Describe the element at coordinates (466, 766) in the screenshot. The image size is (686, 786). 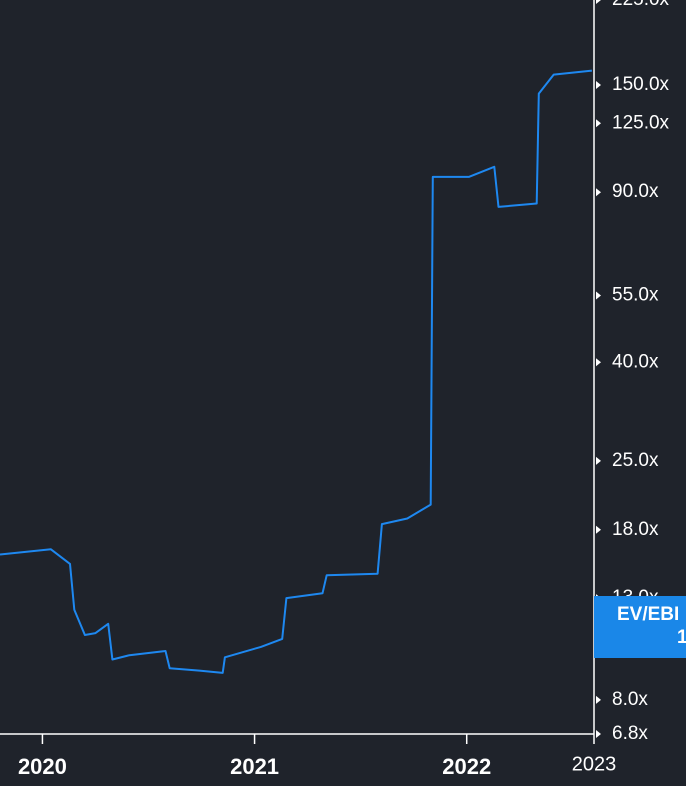
I see `x-tick-label: 2022` at that location.